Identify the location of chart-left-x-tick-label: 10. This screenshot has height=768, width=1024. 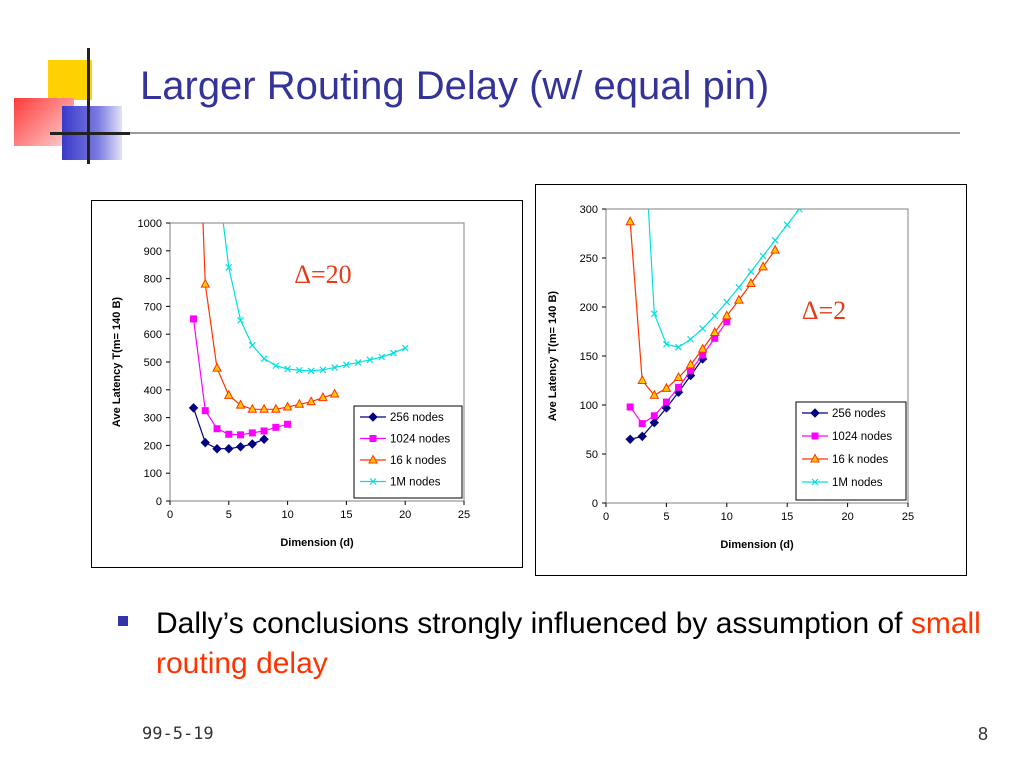
(287, 515).